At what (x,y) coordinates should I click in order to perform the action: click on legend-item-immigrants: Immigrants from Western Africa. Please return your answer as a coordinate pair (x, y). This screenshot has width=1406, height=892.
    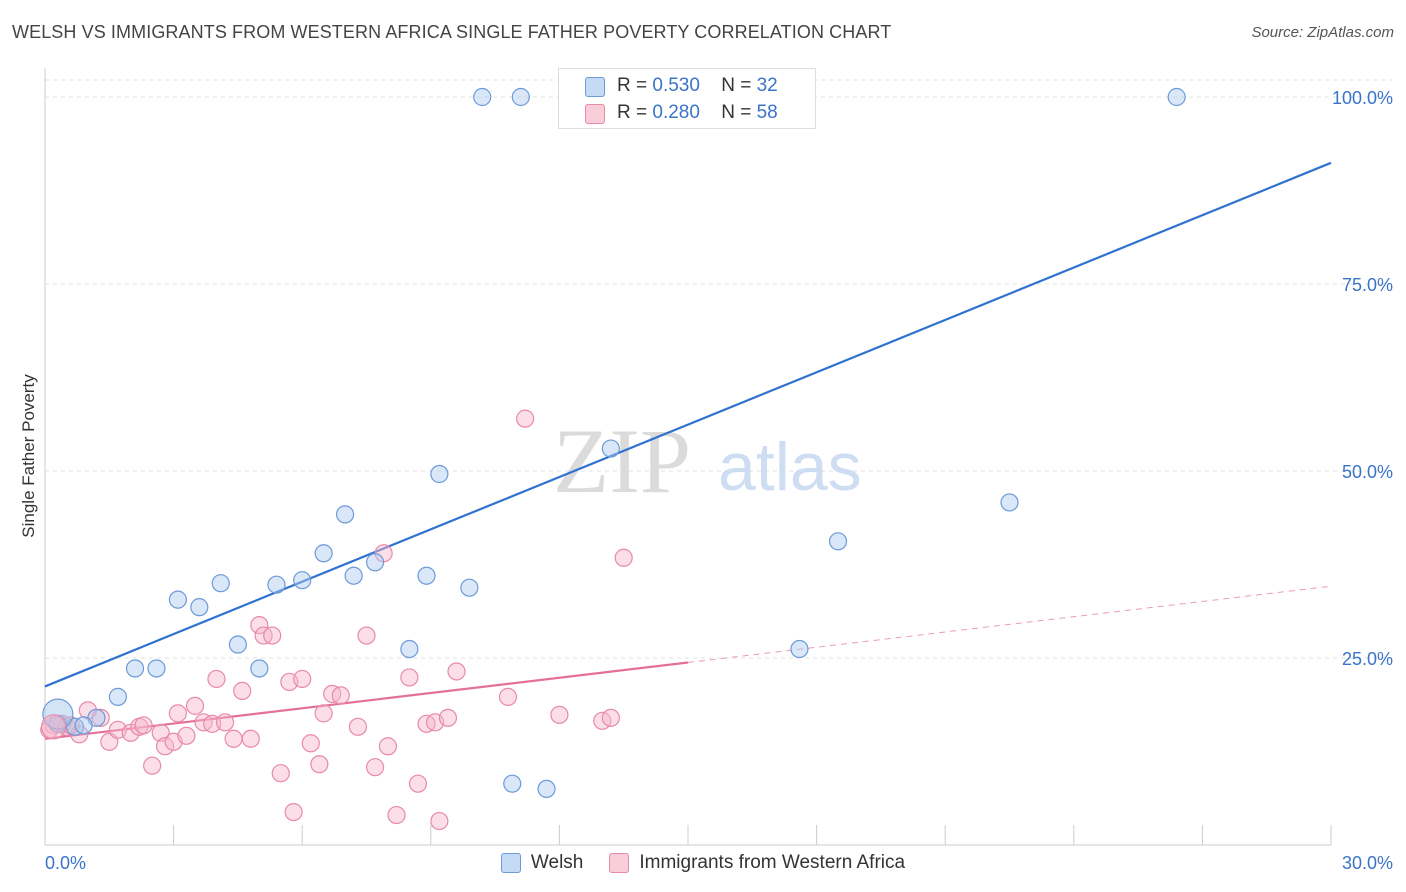
    Looking at the image, I should click on (757, 863).